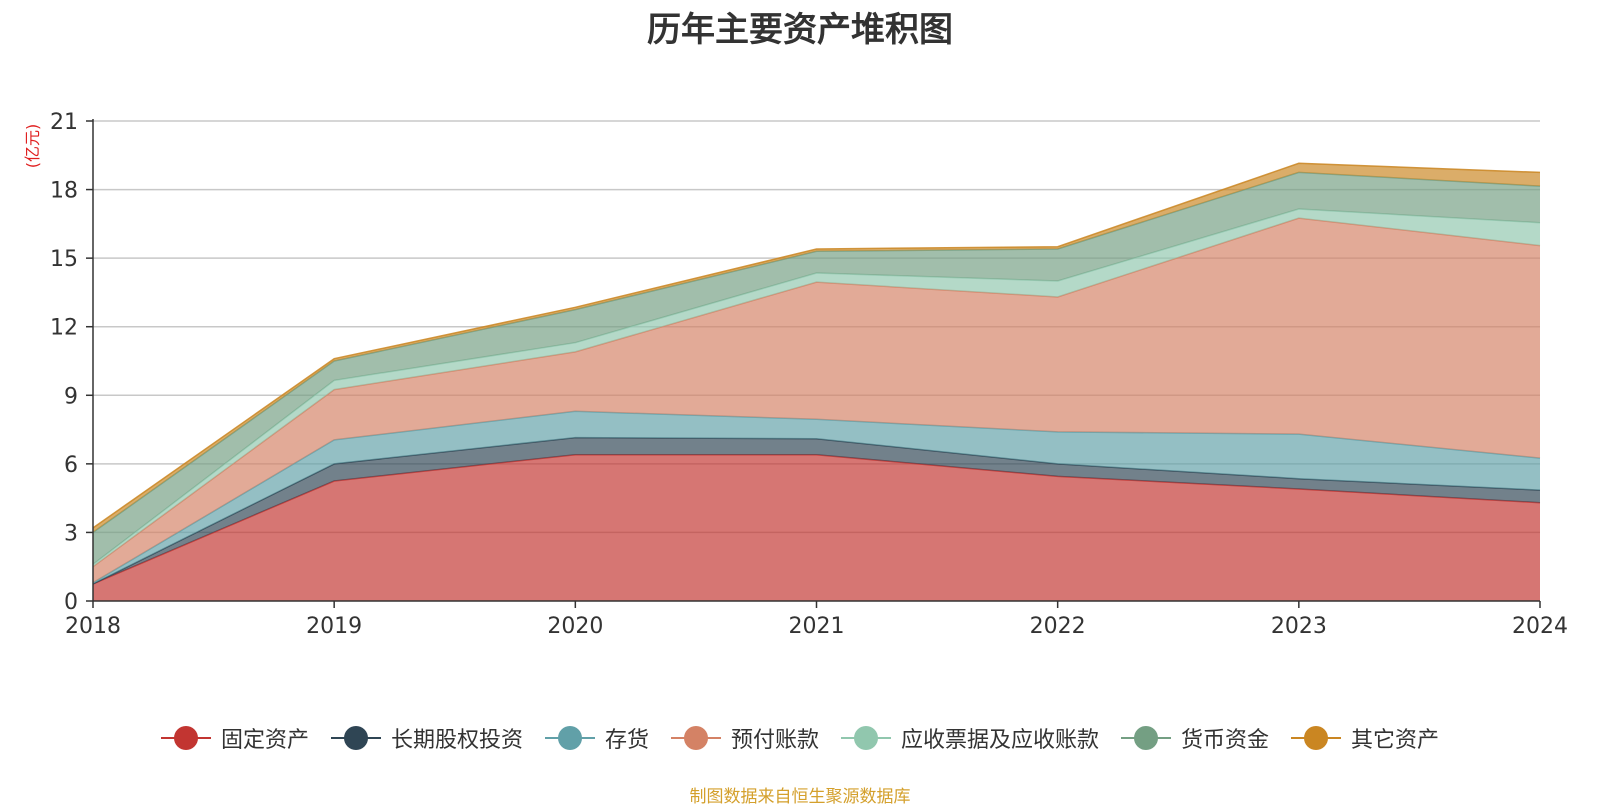  Describe the element at coordinates (1540, 626) in the screenshot. I see `x-tick-label: 2024` at that location.